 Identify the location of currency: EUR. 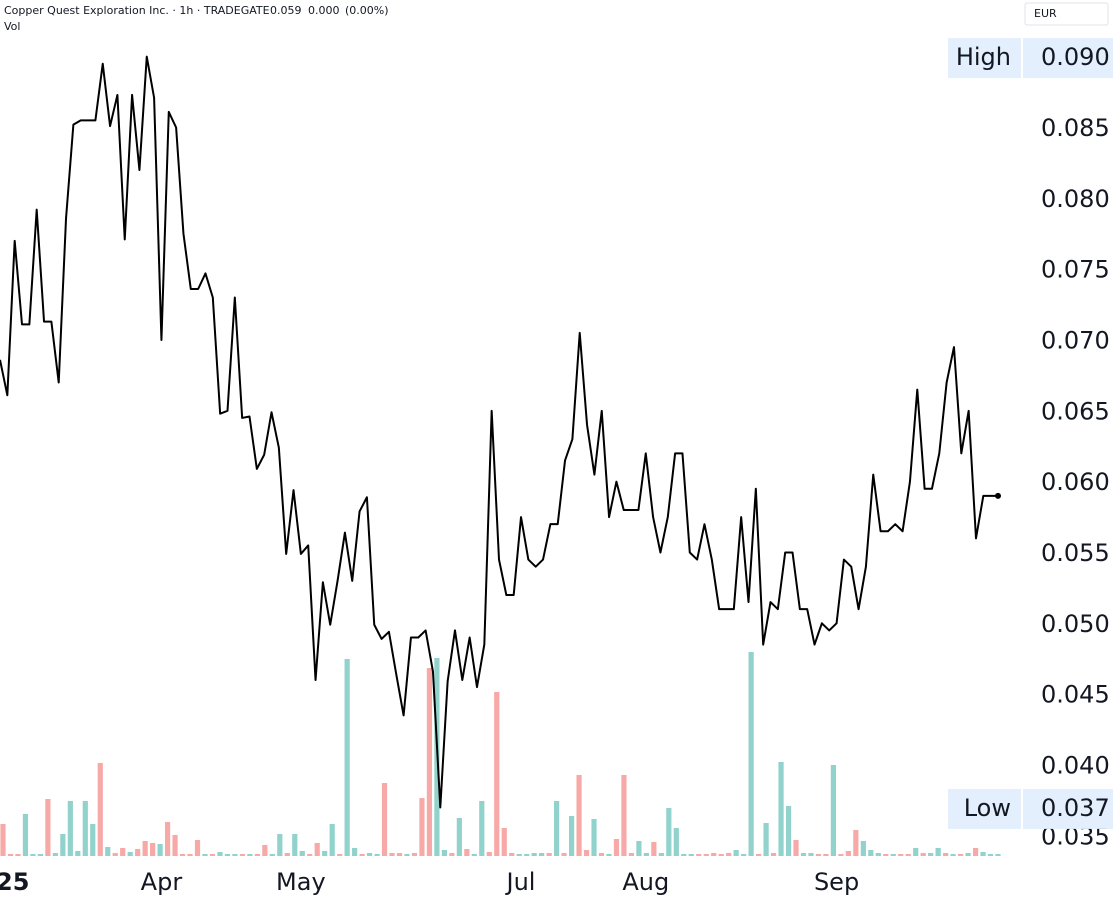
(1045, 13).